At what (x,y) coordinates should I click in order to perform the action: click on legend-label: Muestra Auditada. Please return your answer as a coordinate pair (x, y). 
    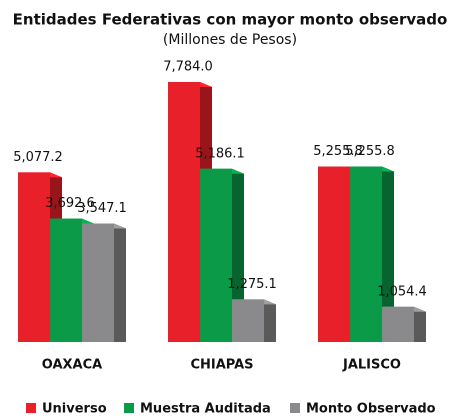
    Looking at the image, I should click on (205, 409).